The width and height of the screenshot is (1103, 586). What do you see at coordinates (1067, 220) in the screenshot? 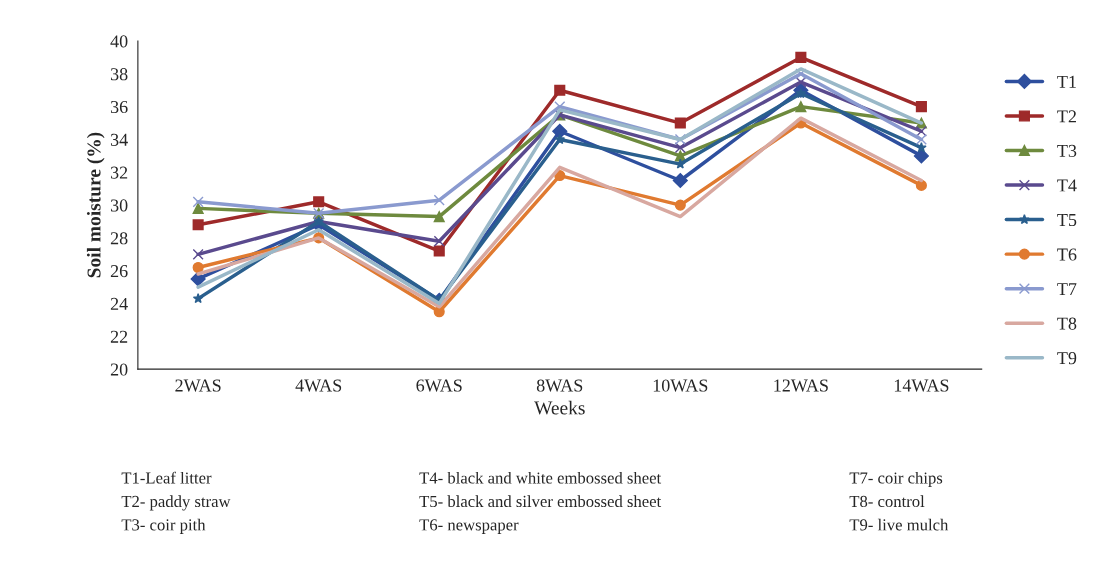
I see `legend-label: T5` at bounding box center [1067, 220].